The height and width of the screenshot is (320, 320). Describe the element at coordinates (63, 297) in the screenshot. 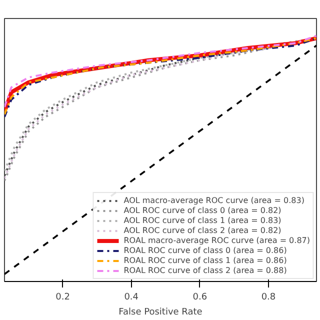

I see `x-tick-label: 0.2` at that location.